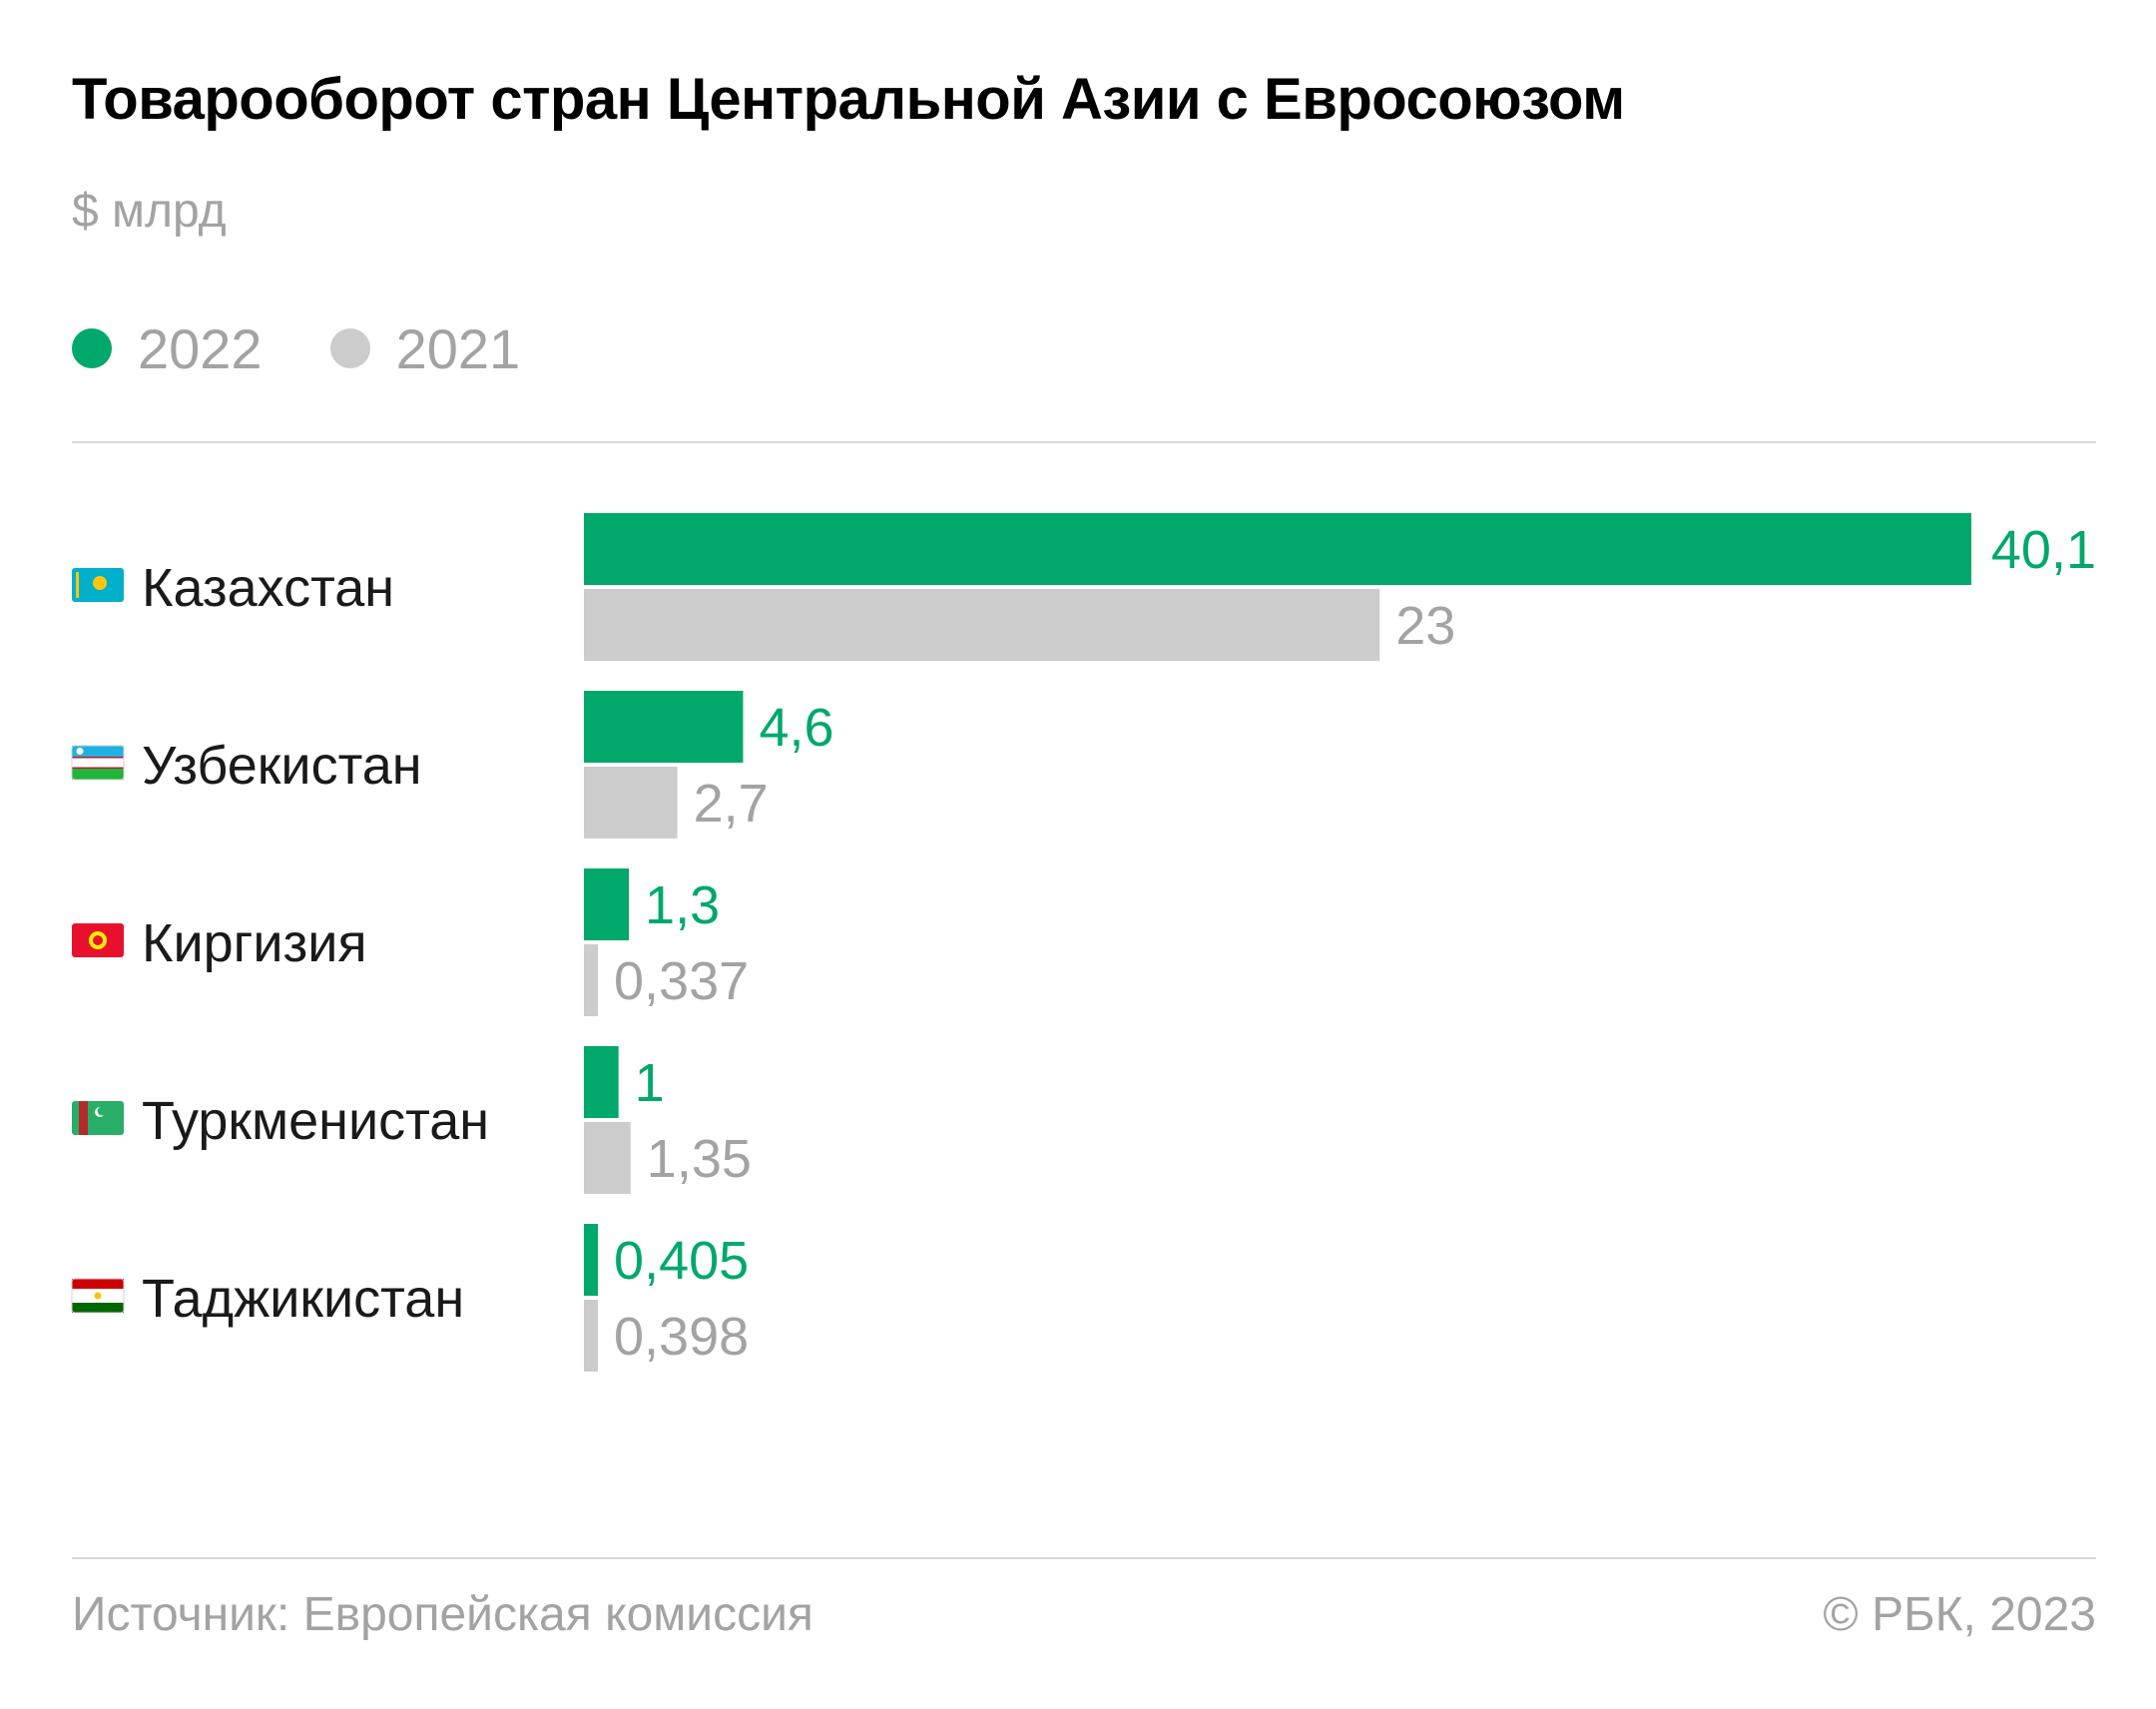  What do you see at coordinates (1425, 626) in the screenshot?
I see `value-label-2021-0: 23` at bounding box center [1425, 626].